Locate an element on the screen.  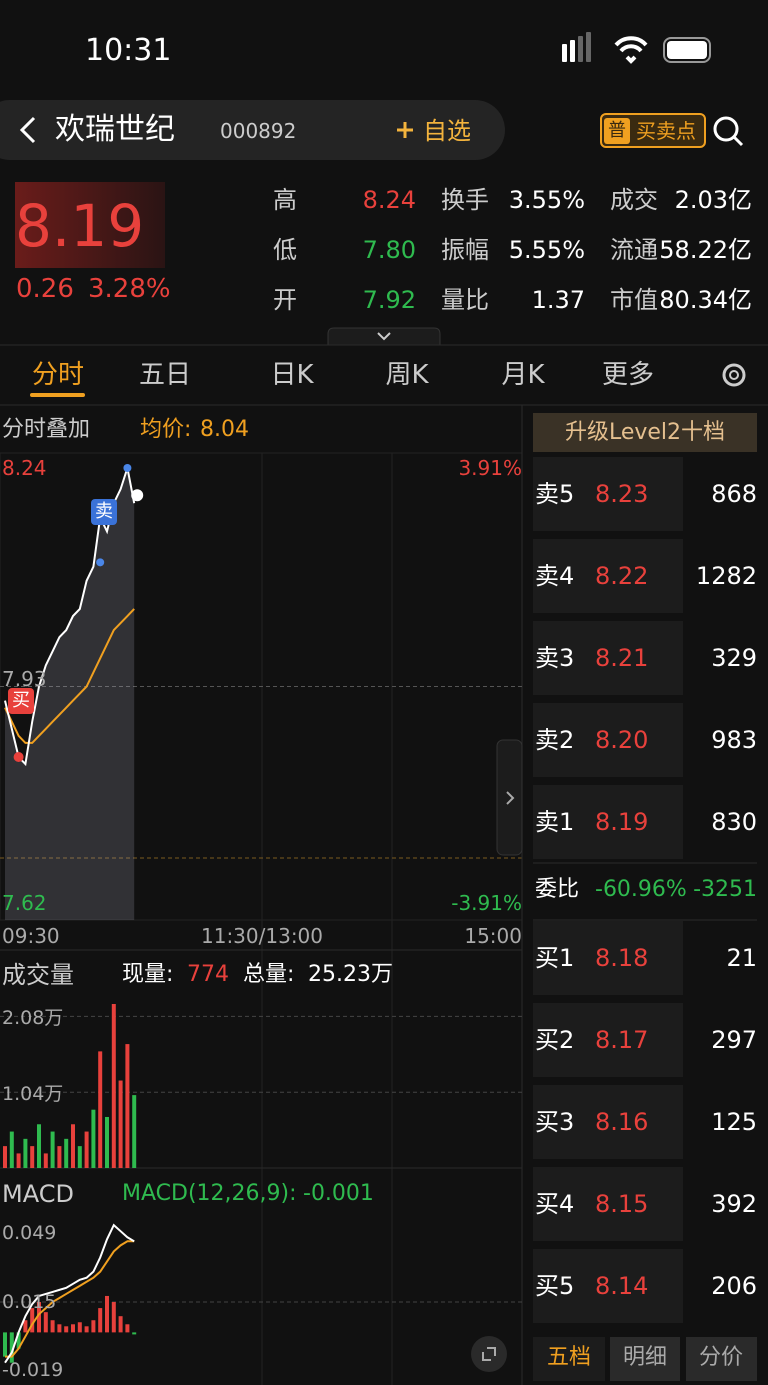
y-tick-label: -0.019 is located at coordinates (33, 1370).